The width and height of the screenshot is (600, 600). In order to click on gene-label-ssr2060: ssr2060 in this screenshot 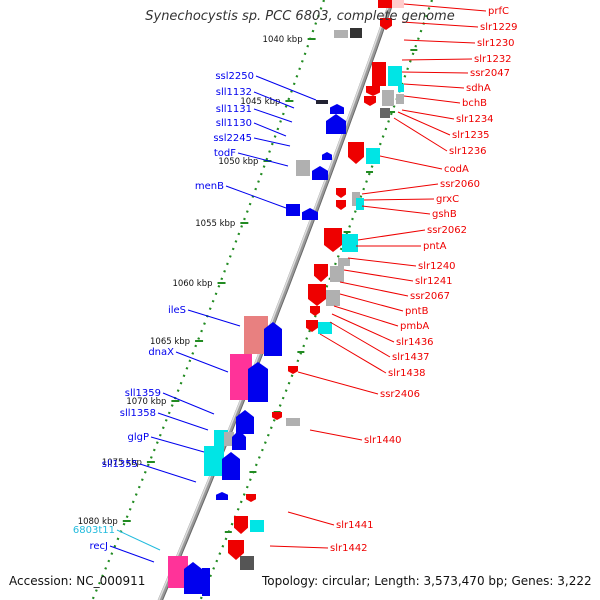, I will do `click(460, 184)`.